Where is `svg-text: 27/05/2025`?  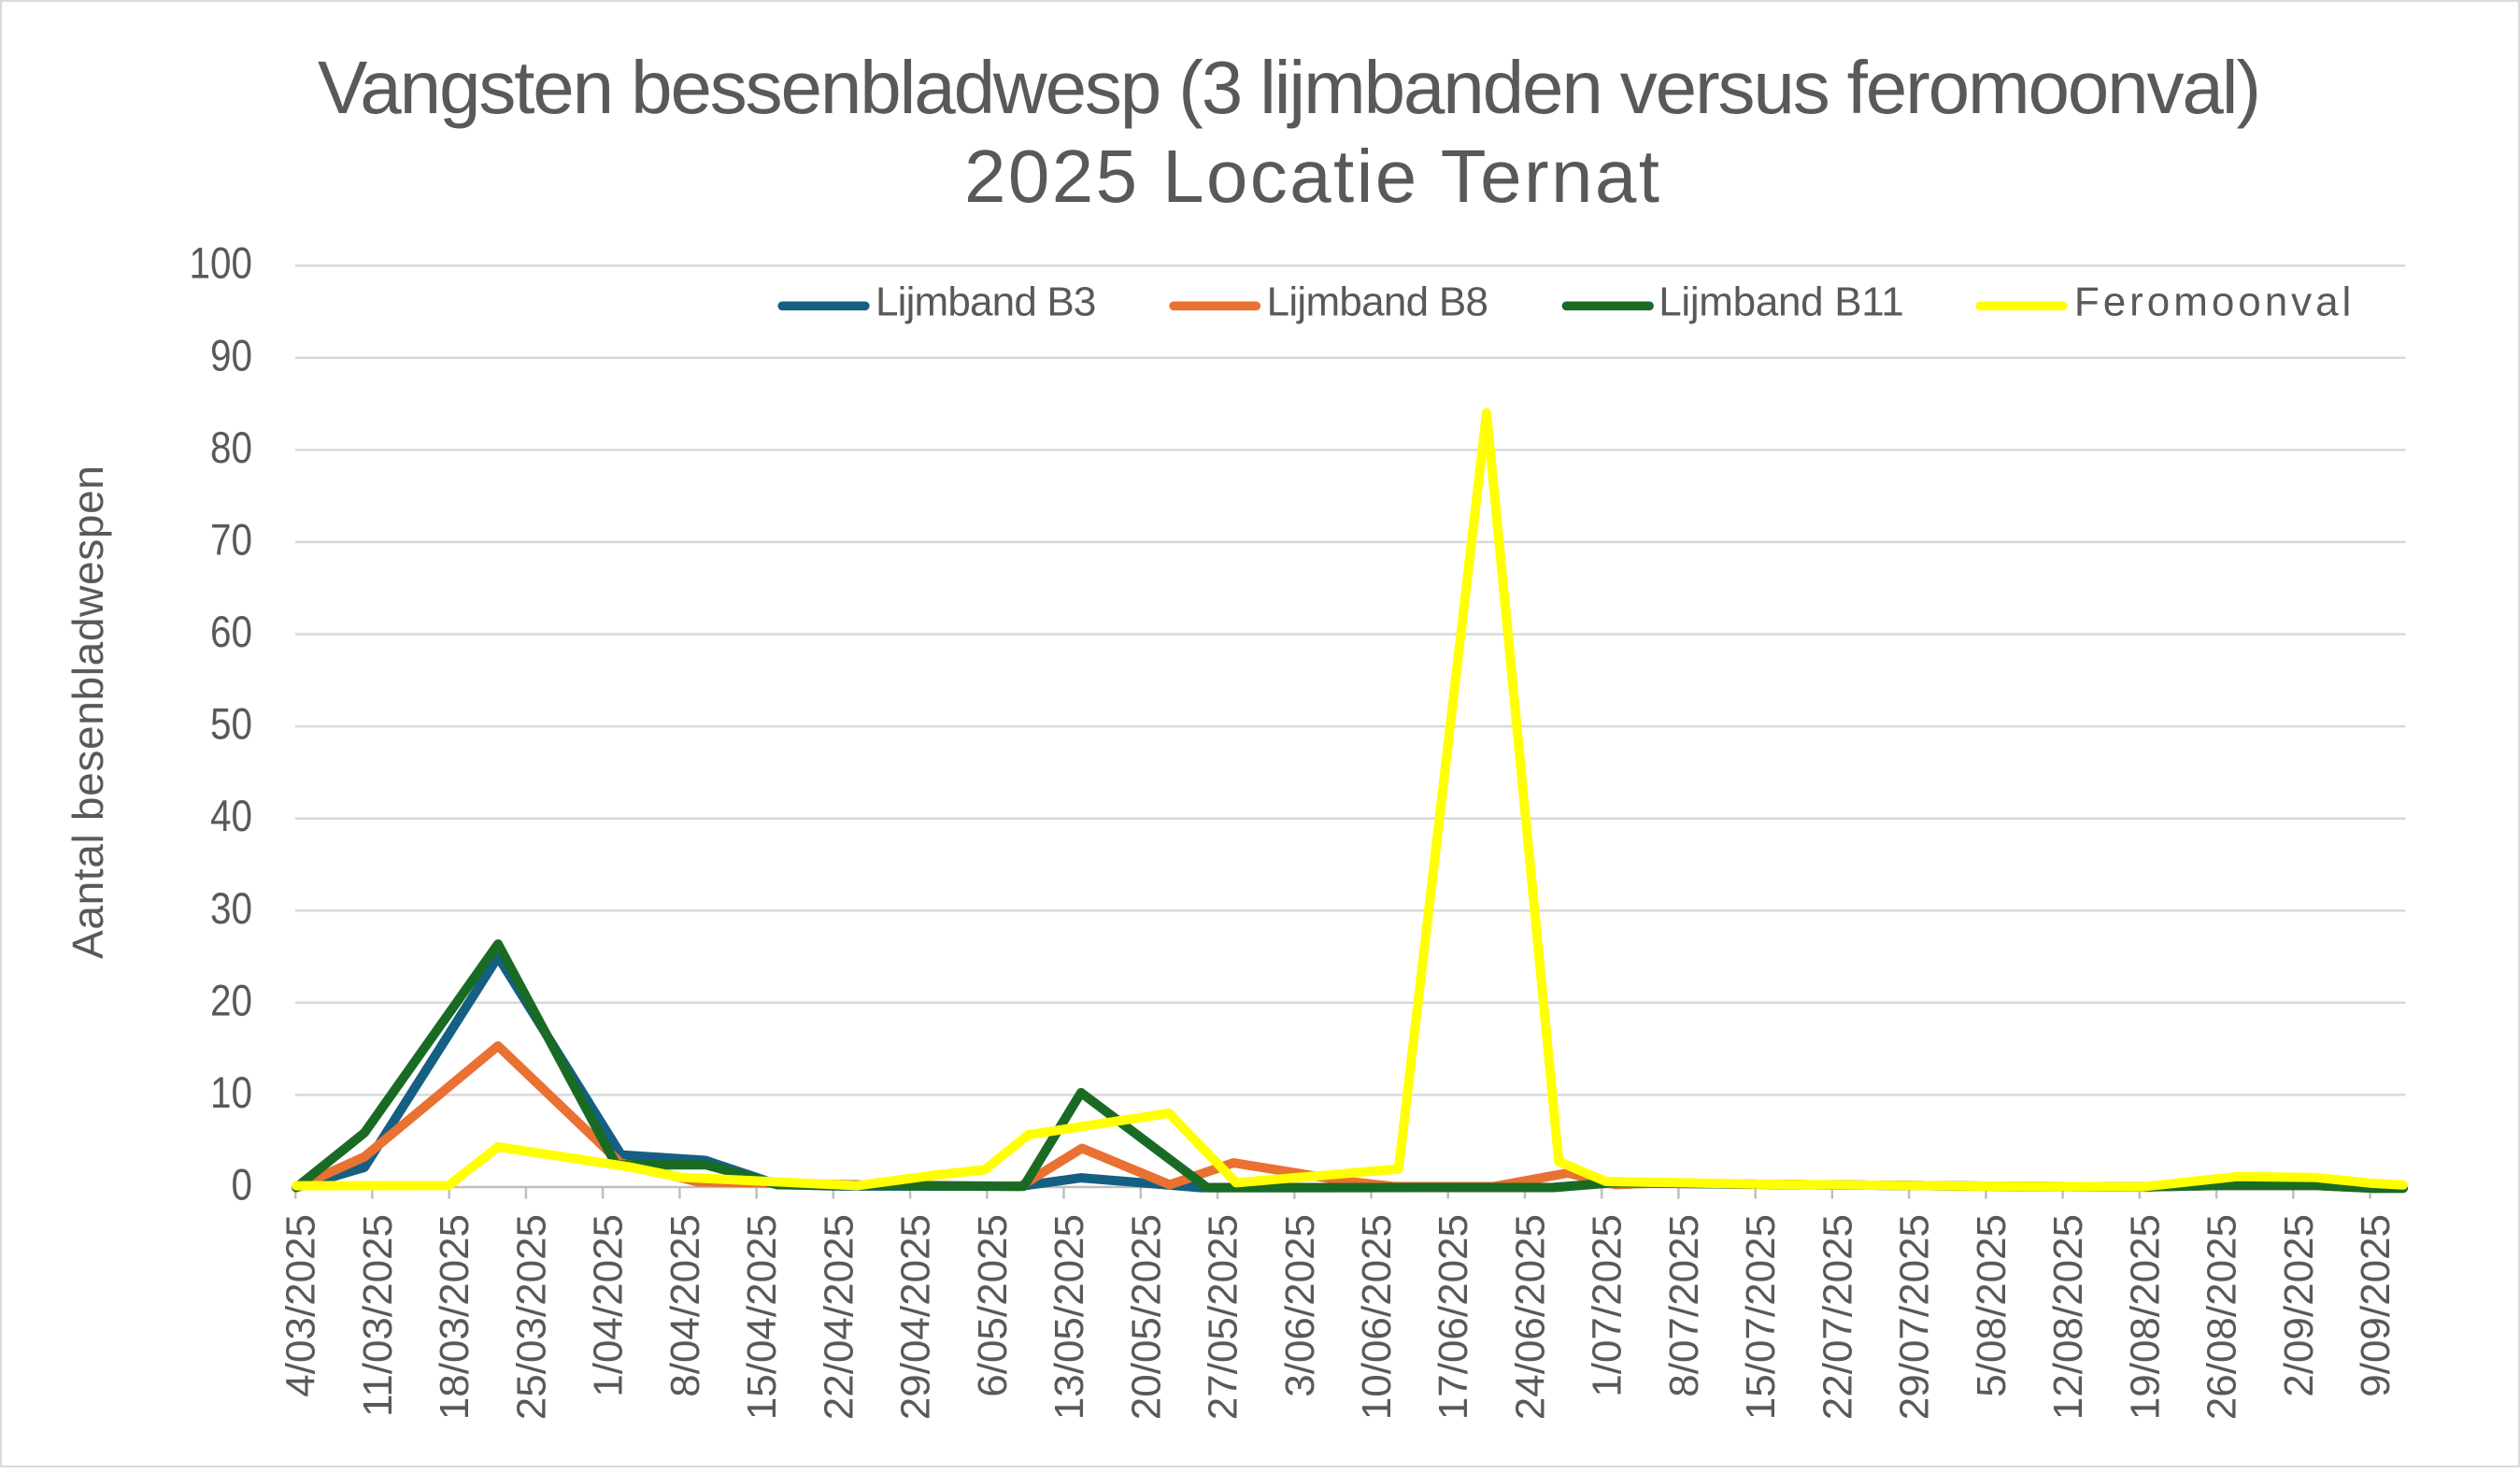 svg-text: 27/05/2025 is located at coordinates (1223, 1317).